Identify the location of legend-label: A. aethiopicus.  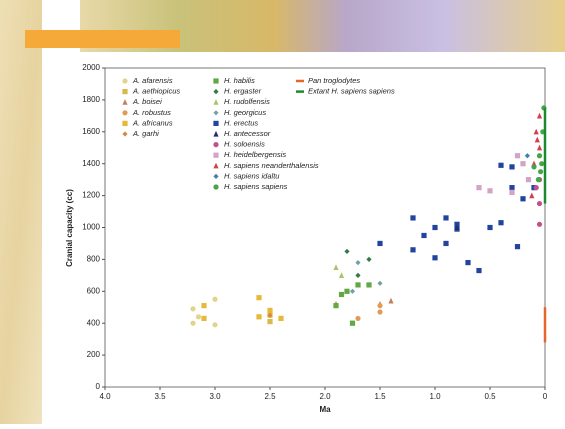
(156, 91).